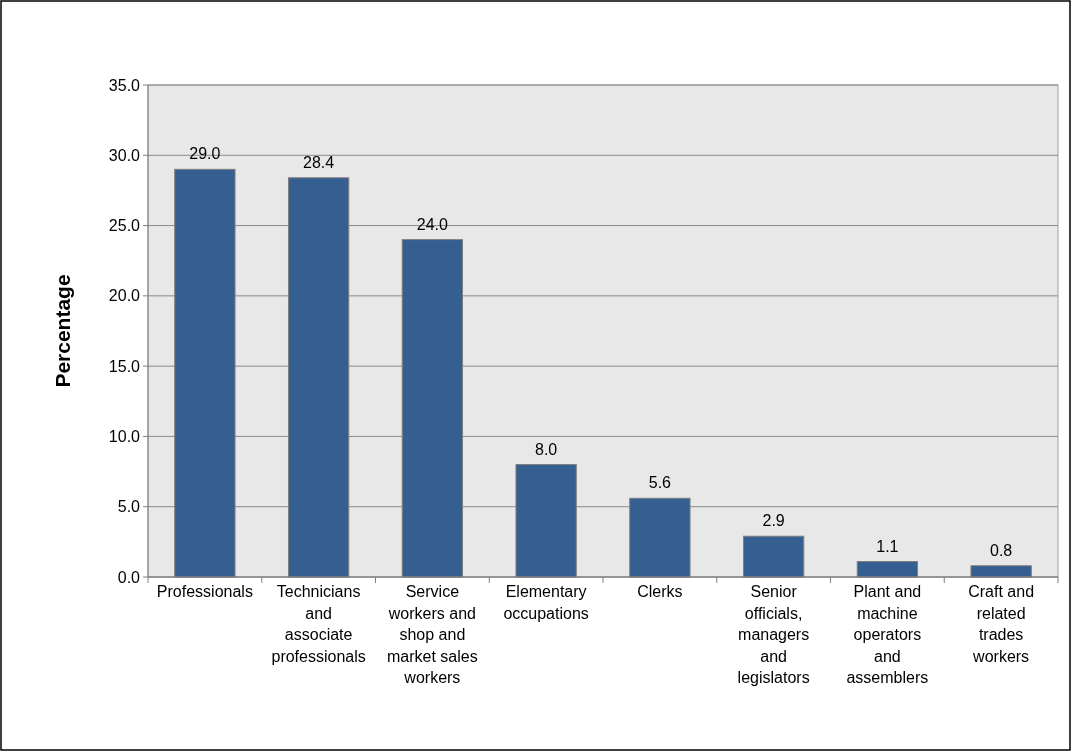 The height and width of the screenshot is (753, 1072). I want to click on y-tick-label: 15.0, so click(124, 366).